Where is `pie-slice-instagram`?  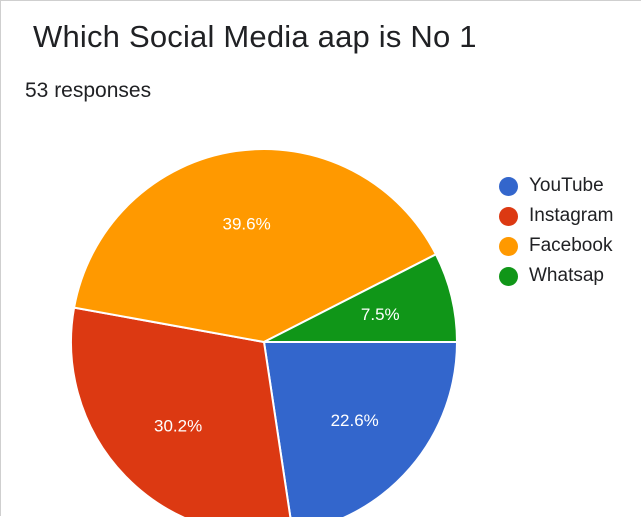 pie-slice-instagram is located at coordinates (181, 411).